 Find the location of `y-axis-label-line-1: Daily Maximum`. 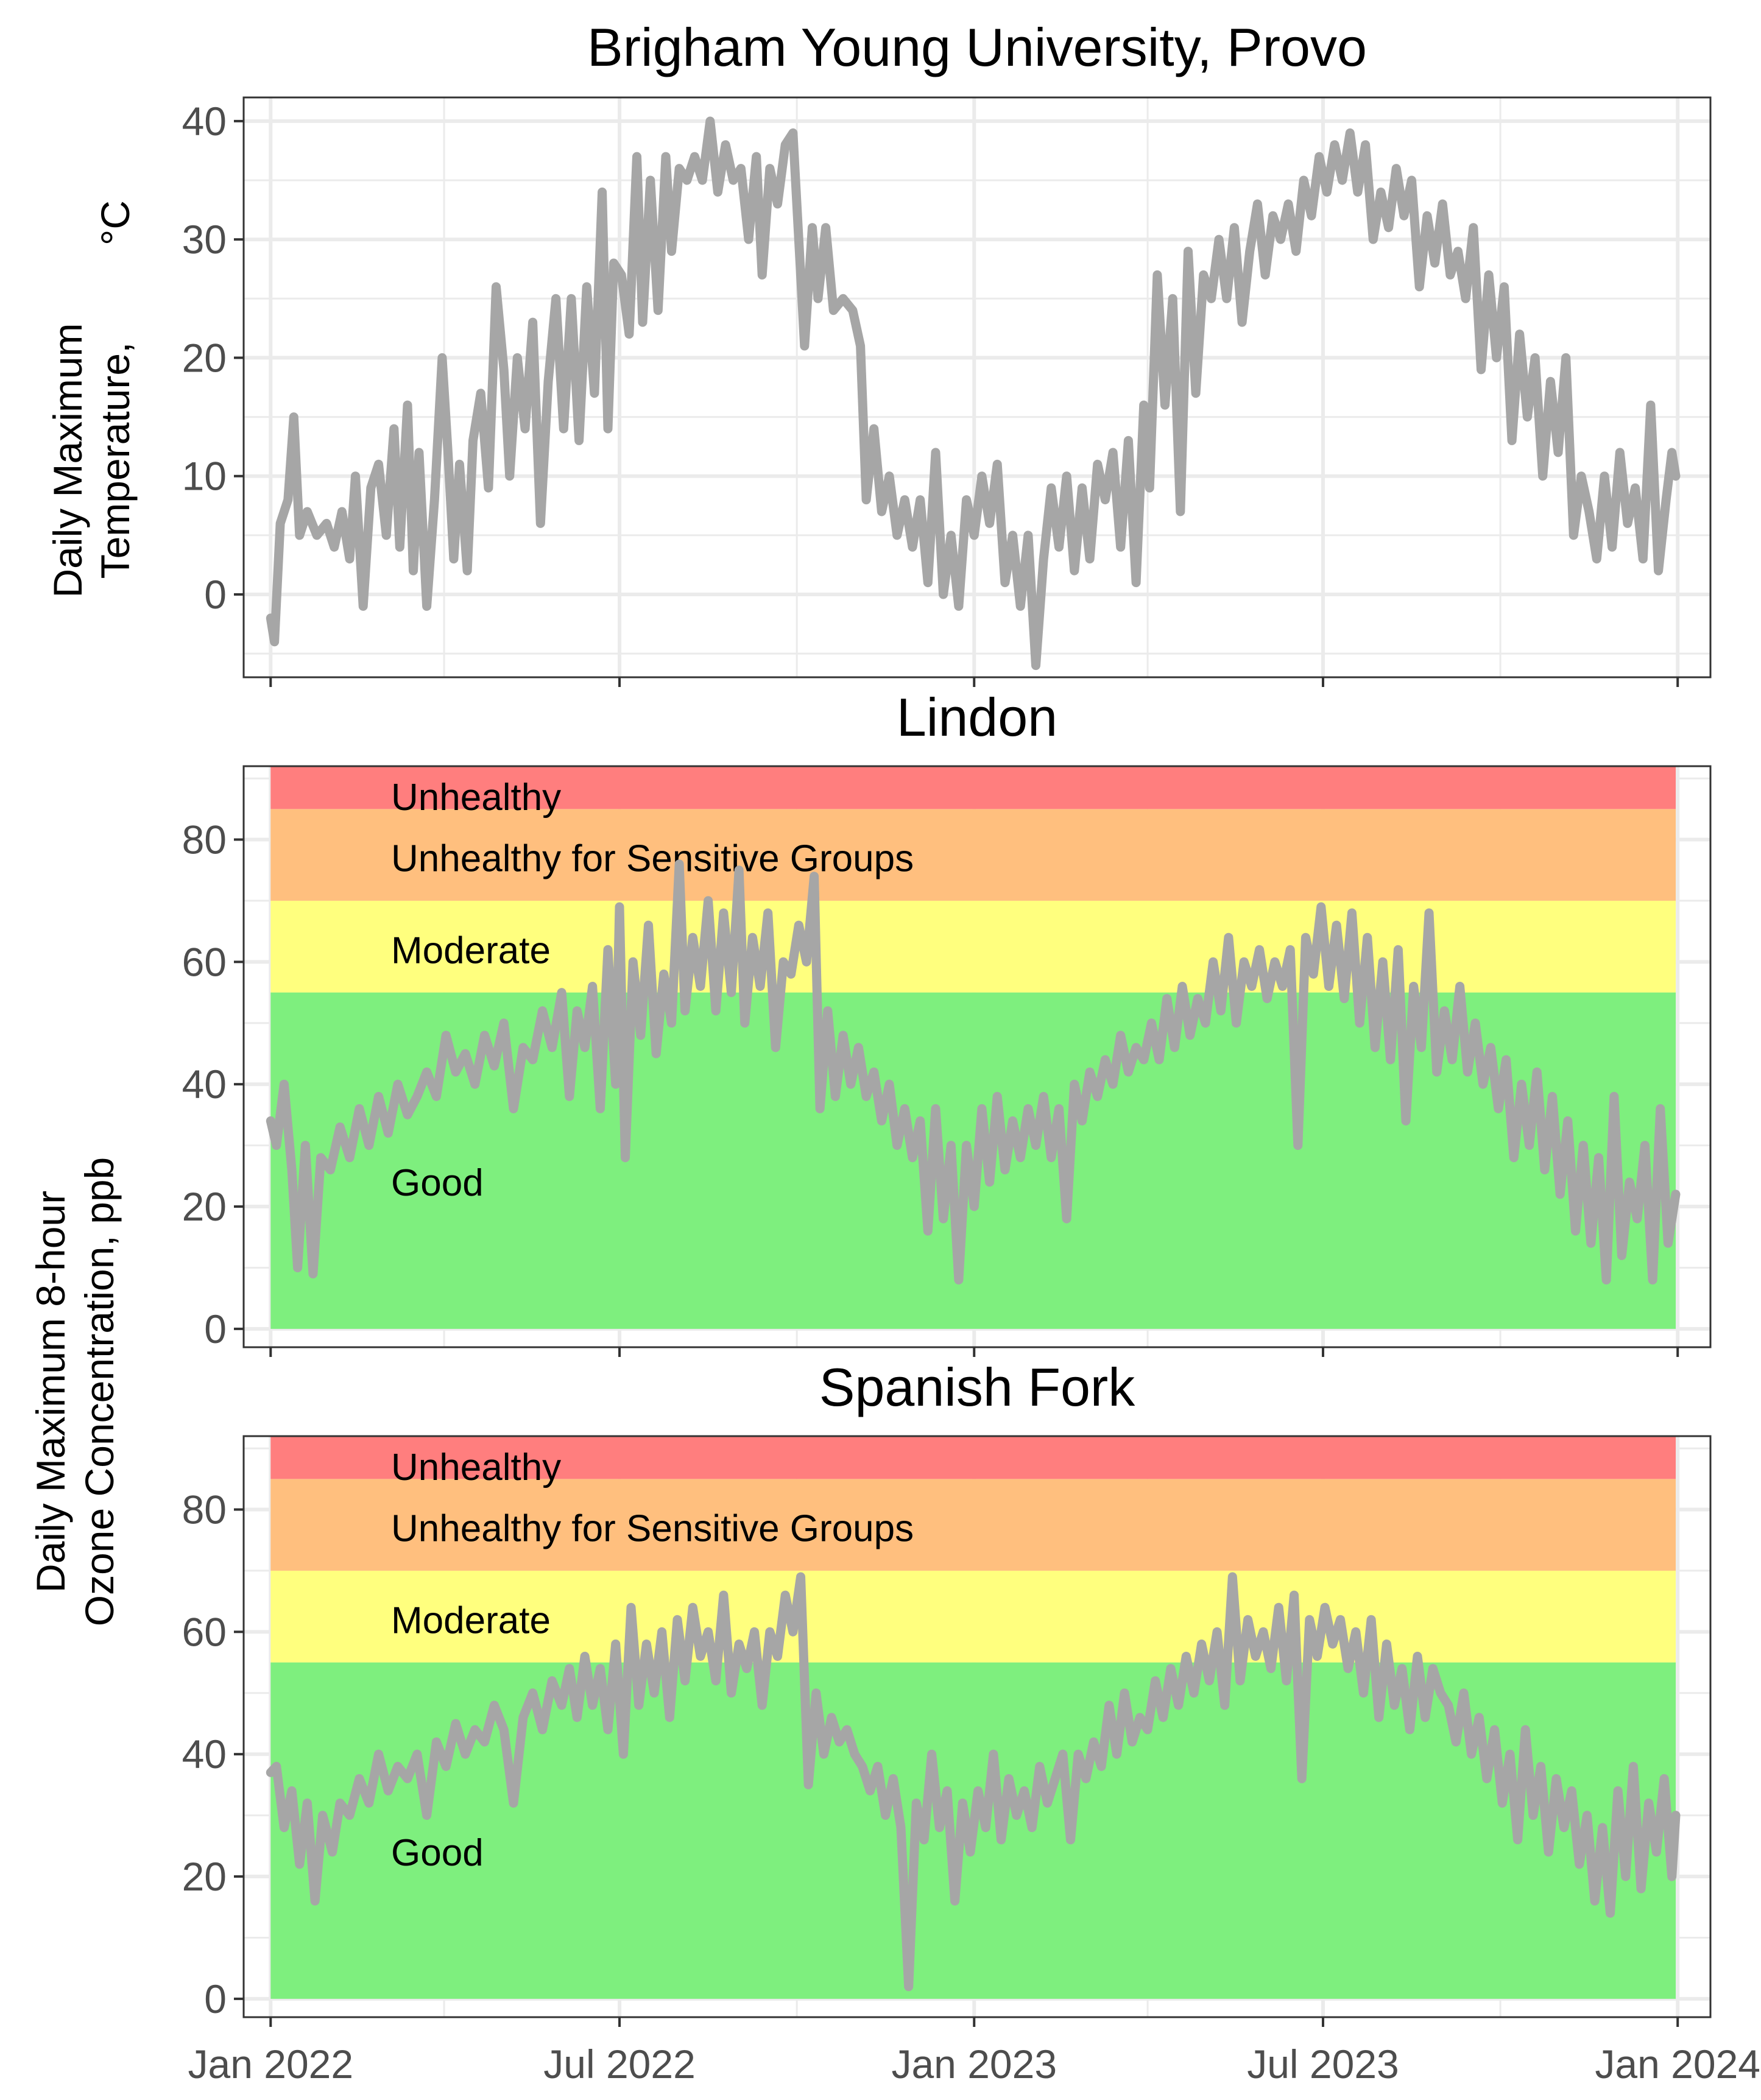

y-axis-label-line-1: Daily Maximum is located at coordinates (67, 460).